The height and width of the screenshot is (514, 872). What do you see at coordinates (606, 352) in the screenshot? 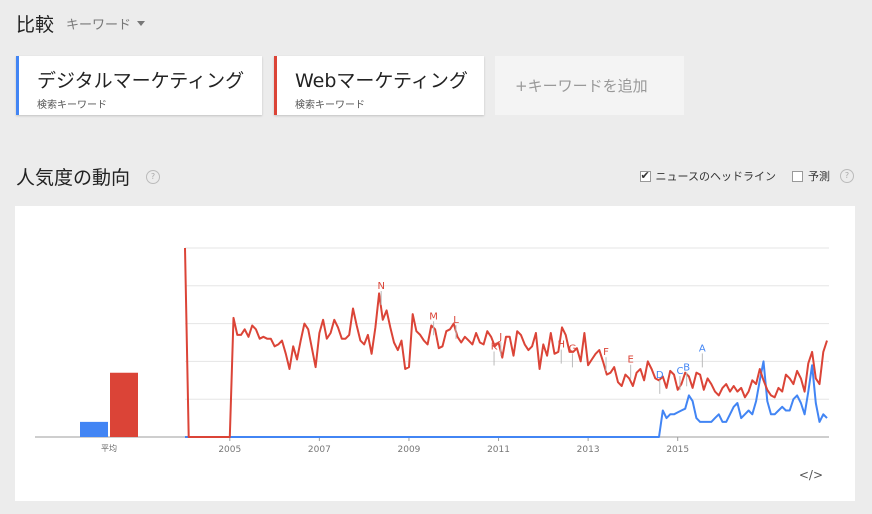
I see `news-marker-label: F` at bounding box center [606, 352].